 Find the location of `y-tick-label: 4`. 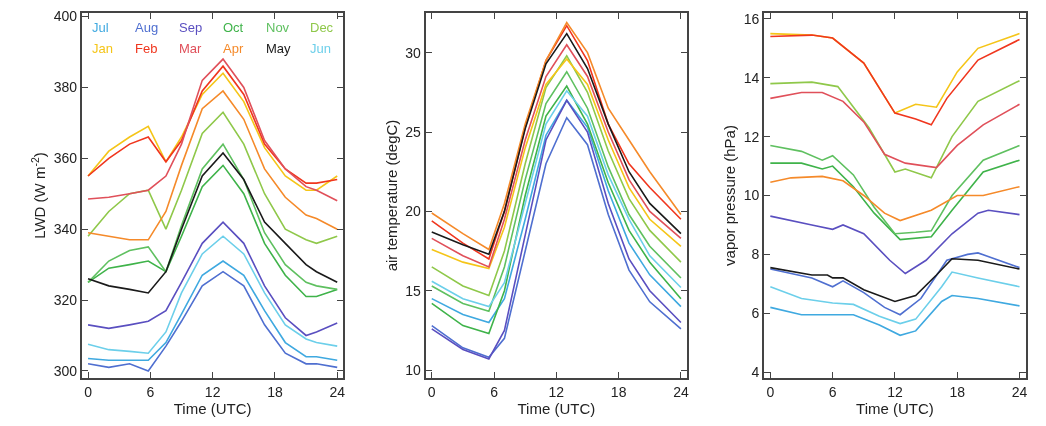

y-tick-label: 4 is located at coordinates (755, 372).